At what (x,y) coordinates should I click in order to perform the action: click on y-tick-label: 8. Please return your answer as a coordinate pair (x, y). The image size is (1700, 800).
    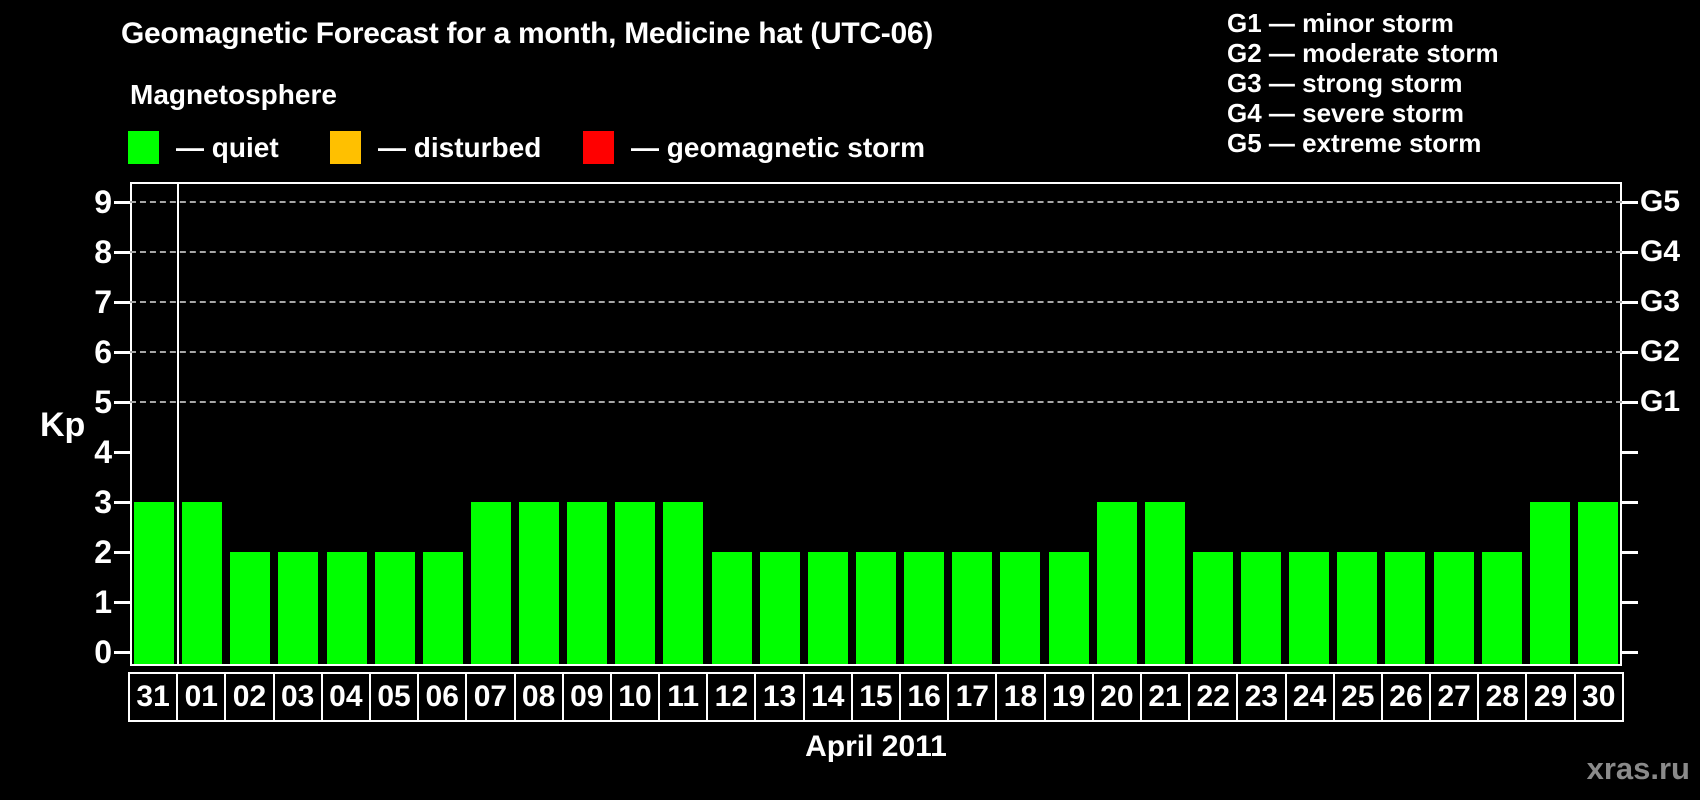
    Looking at the image, I should click on (103, 252).